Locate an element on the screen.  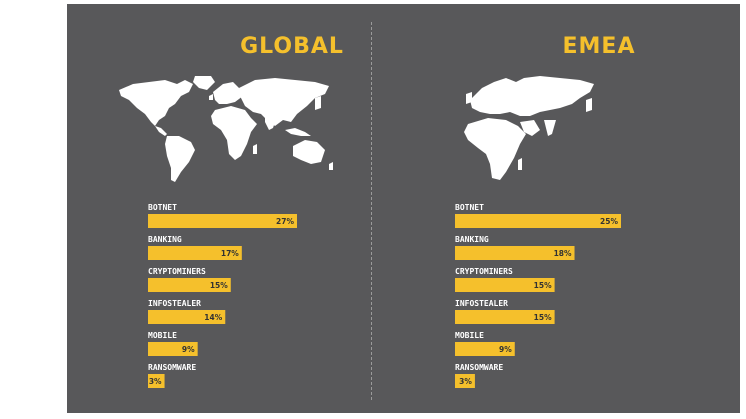
emea-value-label: 3% is located at coordinates (465, 381).